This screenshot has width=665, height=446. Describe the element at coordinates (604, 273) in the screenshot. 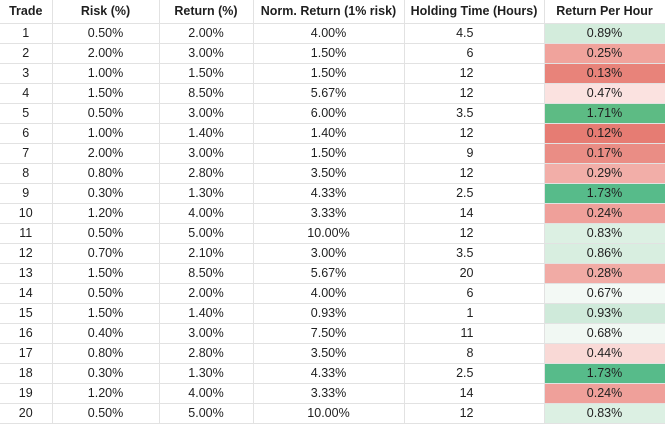

I see `cell-return-per-hour: 0.28%` at that location.